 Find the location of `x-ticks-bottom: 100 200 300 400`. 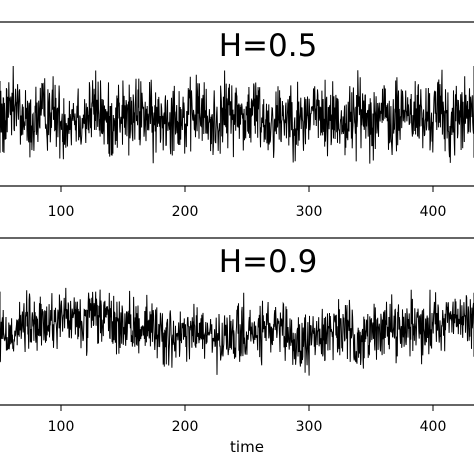

x-ticks-bottom: 100 200 300 400 is located at coordinates (247, 420).